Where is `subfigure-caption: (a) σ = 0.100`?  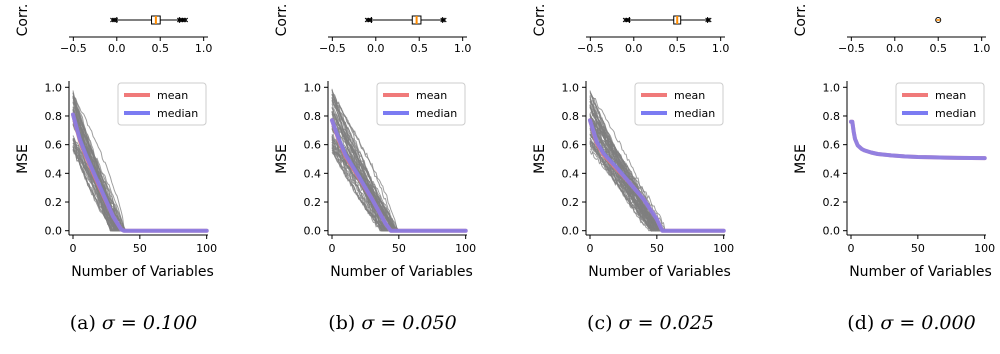 subfigure-caption: (a) σ = 0.100 is located at coordinates (134, 323).